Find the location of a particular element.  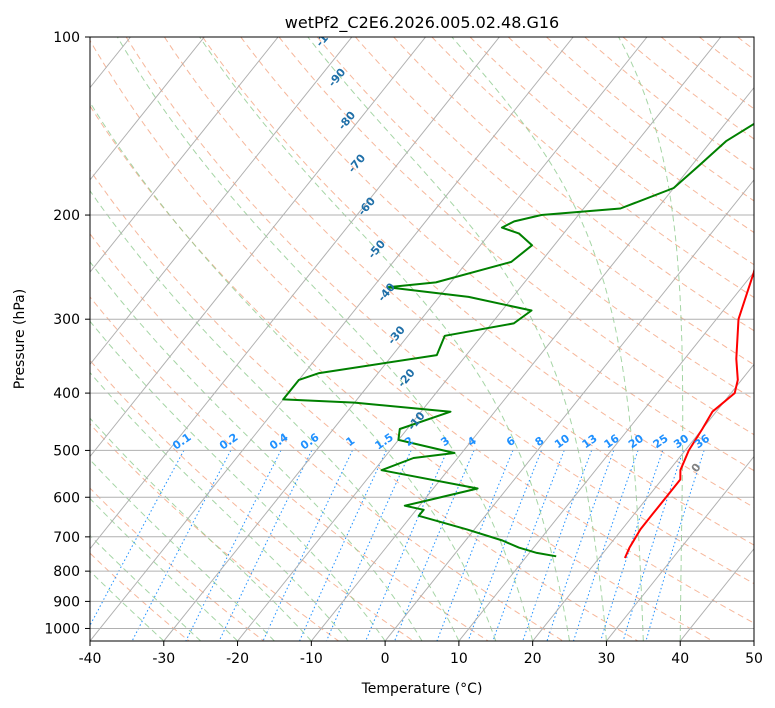

x-tick-label: 20 is located at coordinates (533, 659).